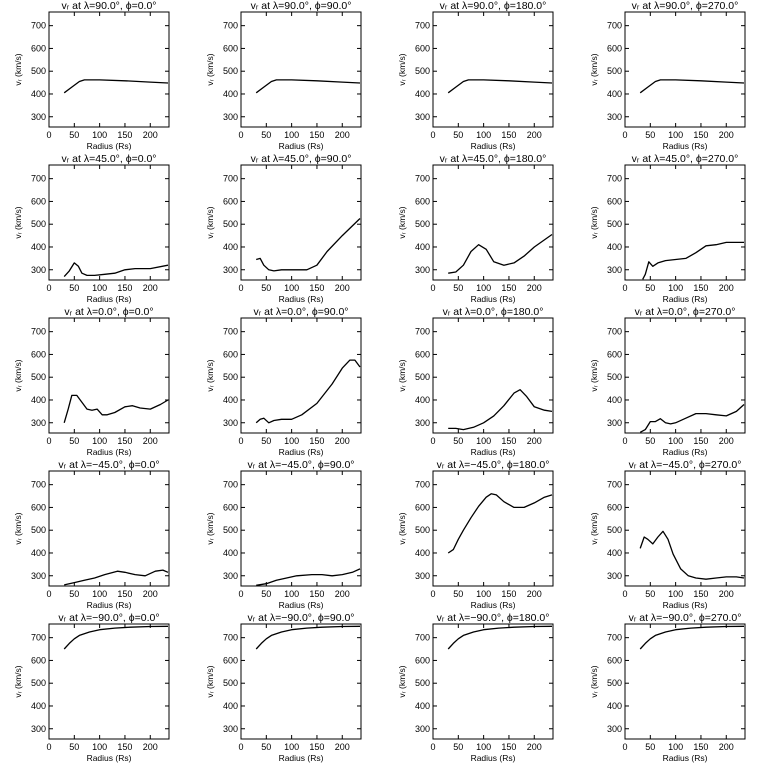 The width and height of the screenshot is (768, 773). I want to click on panel-title: vᵣ at λ=0.0°, ϕ=90.0°, so click(300, 312).